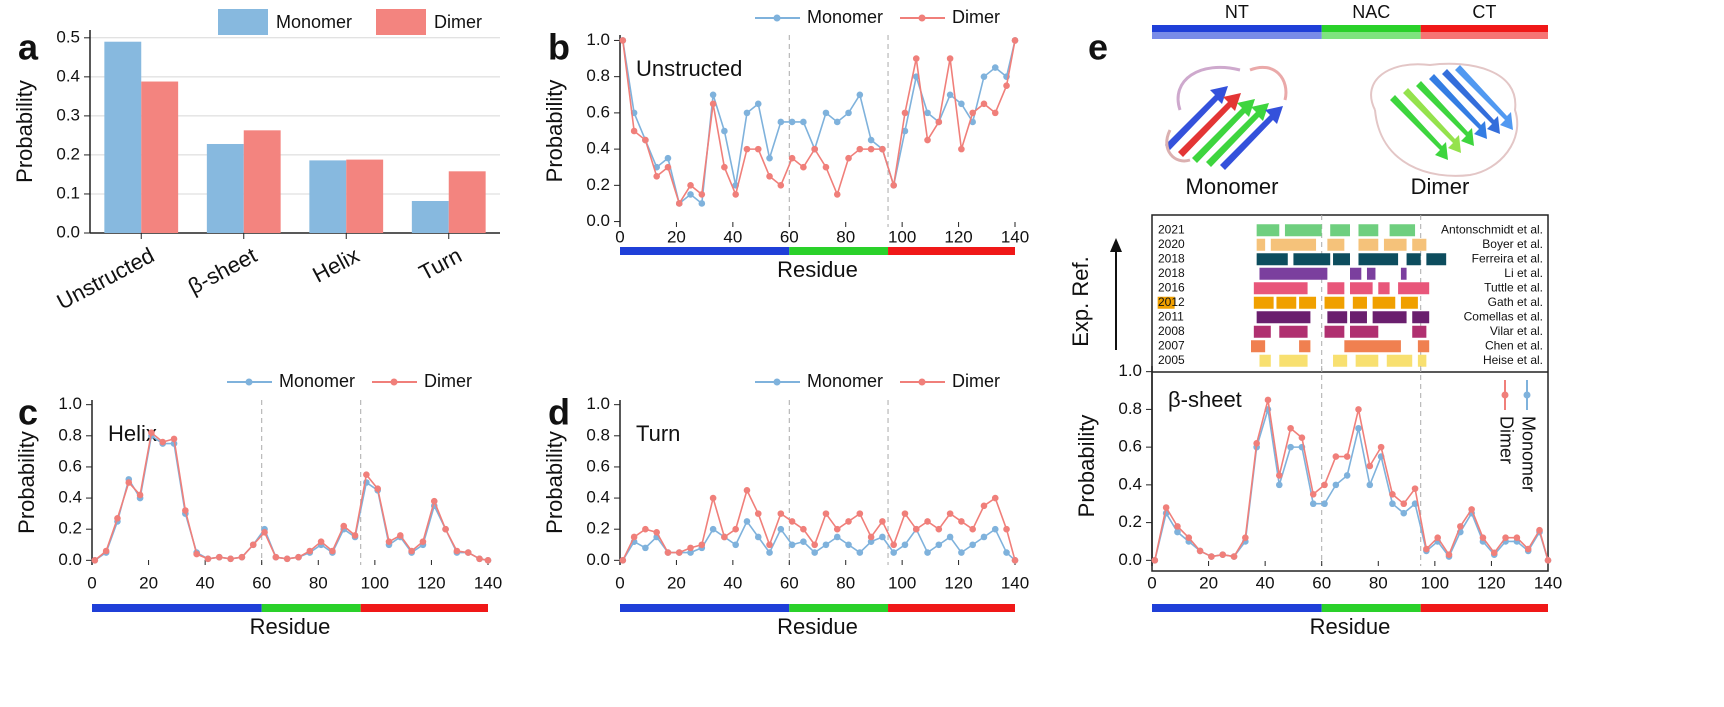 This screenshot has width=1724, height=707. What do you see at coordinates (1237, 12) in the screenshot?
I see `domain-label: NT` at bounding box center [1237, 12].